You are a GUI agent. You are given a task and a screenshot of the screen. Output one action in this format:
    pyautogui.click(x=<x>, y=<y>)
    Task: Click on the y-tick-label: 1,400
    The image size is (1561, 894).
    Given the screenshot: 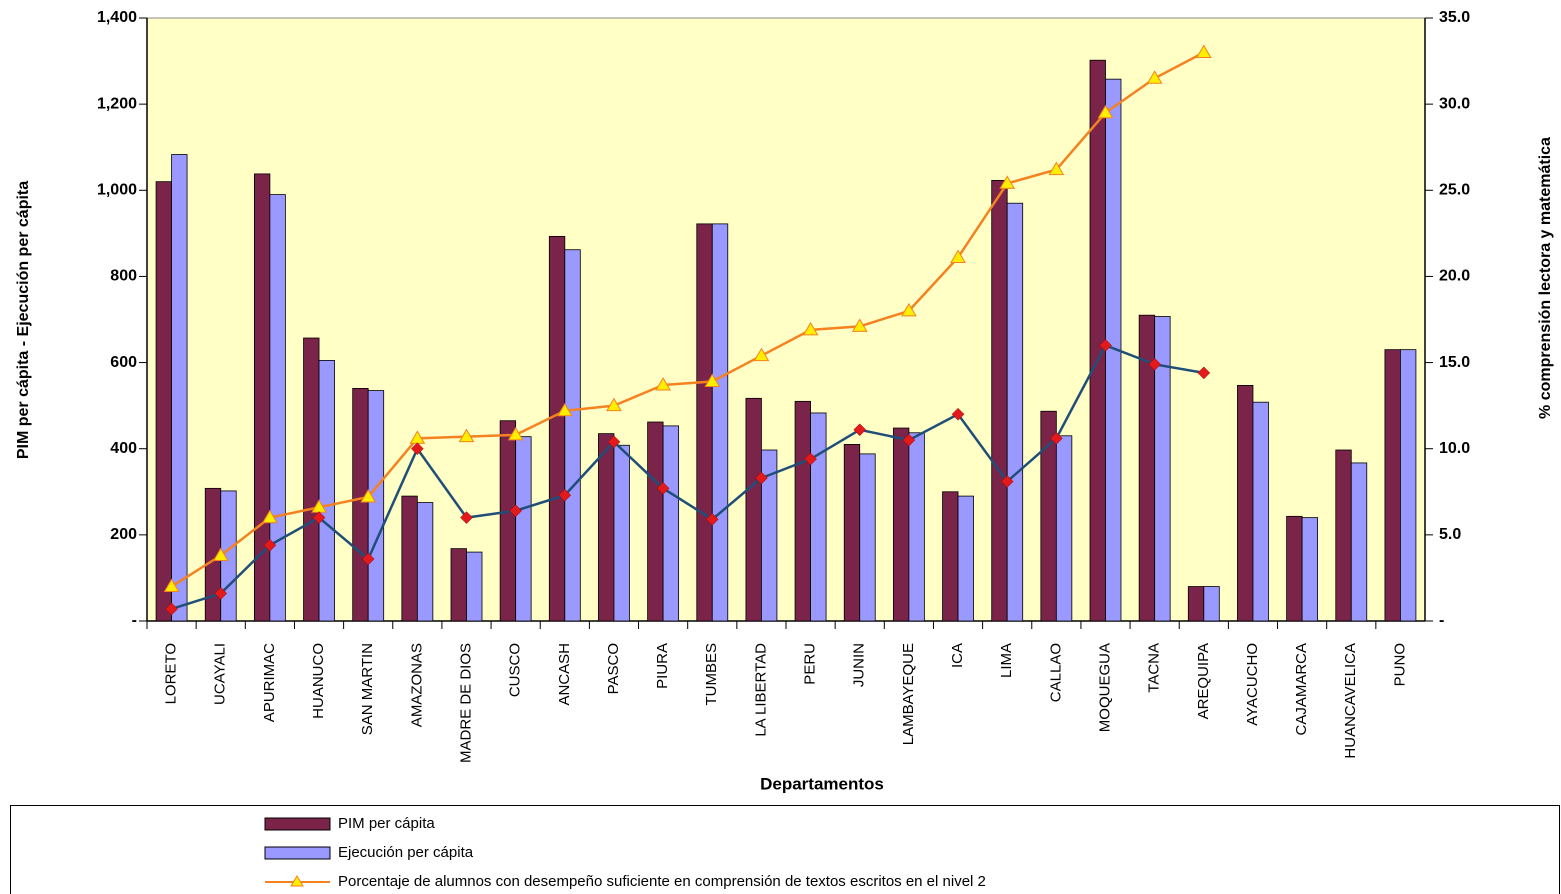 What is the action you would take?
    pyautogui.click(x=117, y=17)
    